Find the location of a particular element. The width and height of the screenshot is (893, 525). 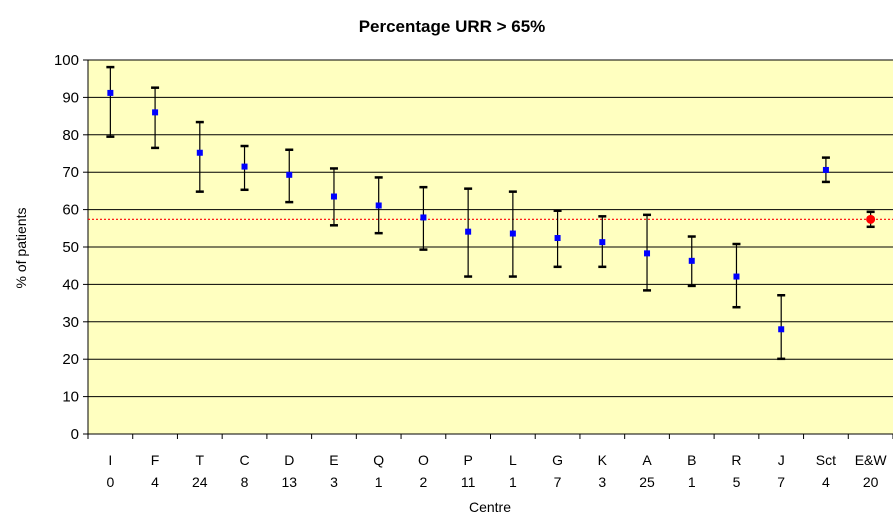

x-count-label: 2 is located at coordinates (424, 482).